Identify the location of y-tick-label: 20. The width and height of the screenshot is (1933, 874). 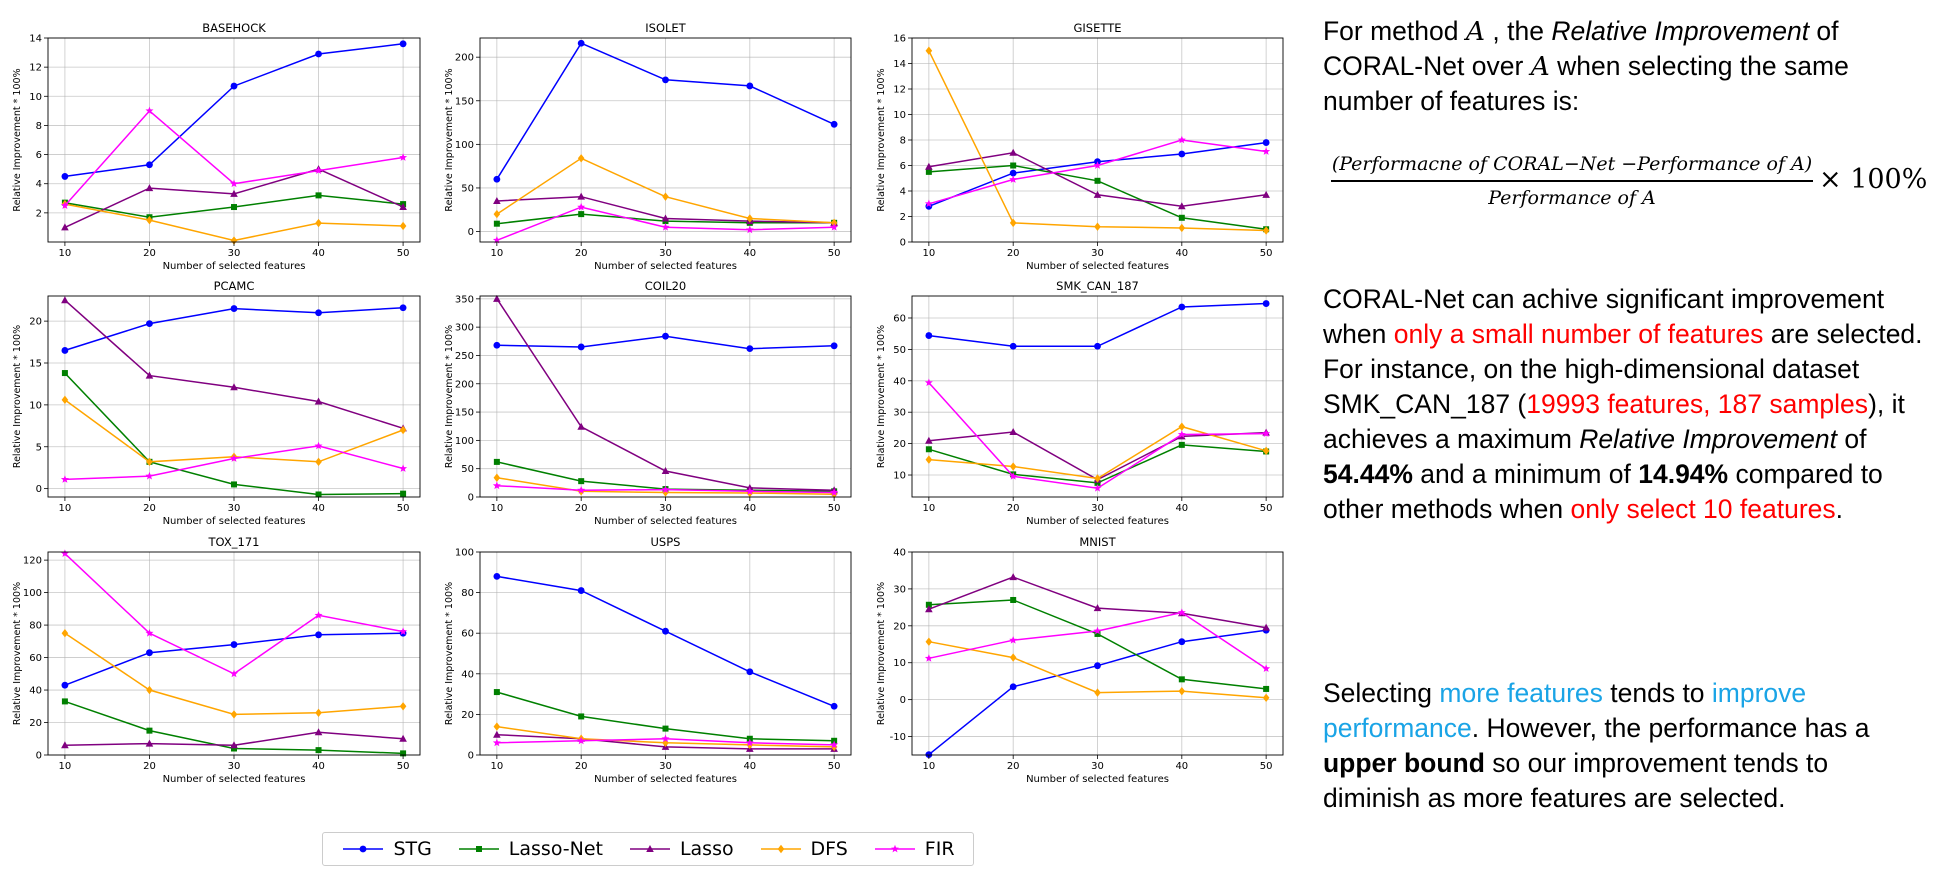
(35, 723).